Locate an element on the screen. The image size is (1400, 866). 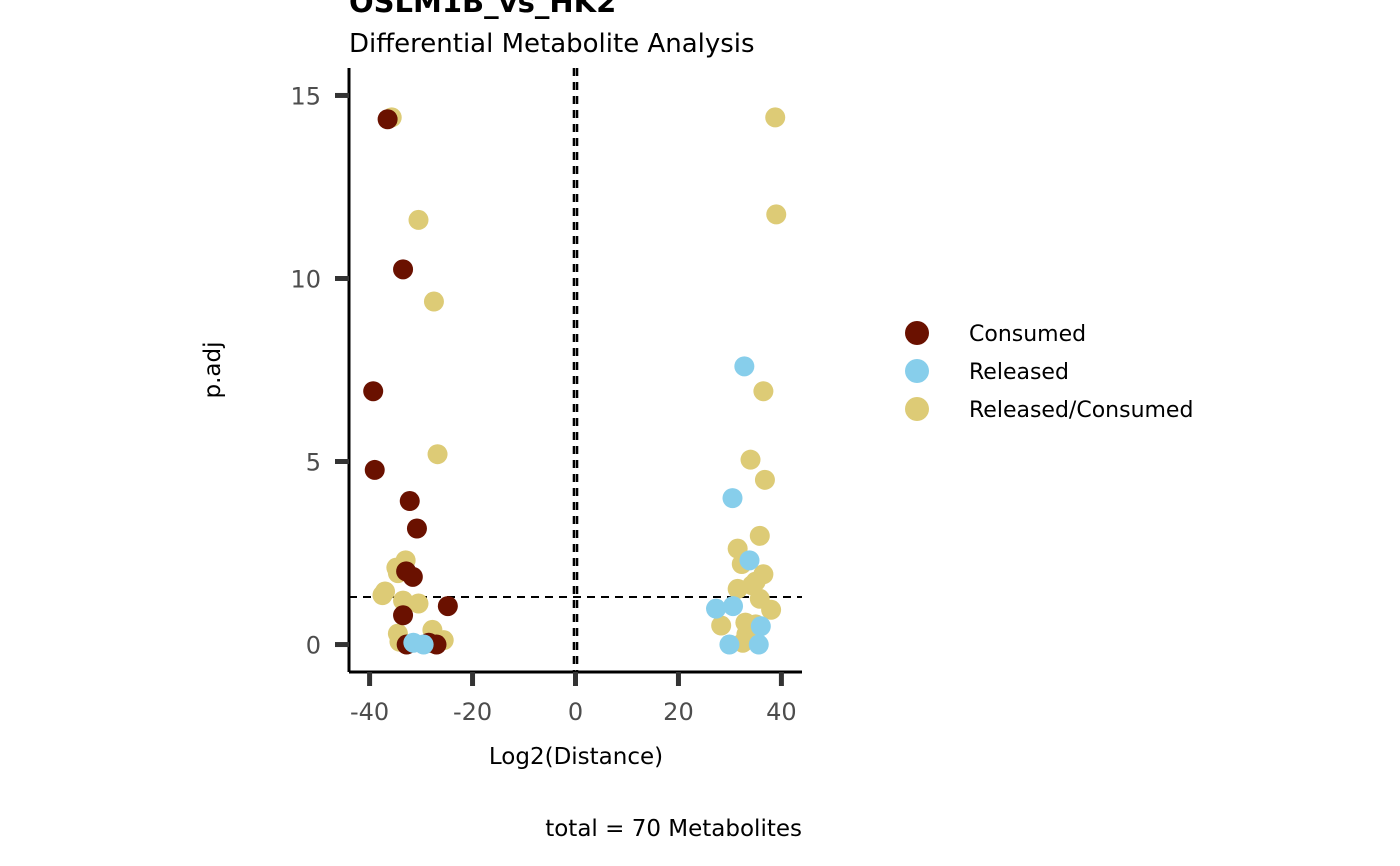
y-axis-ticks: 0 5 10 15 is located at coordinates (319, 371).